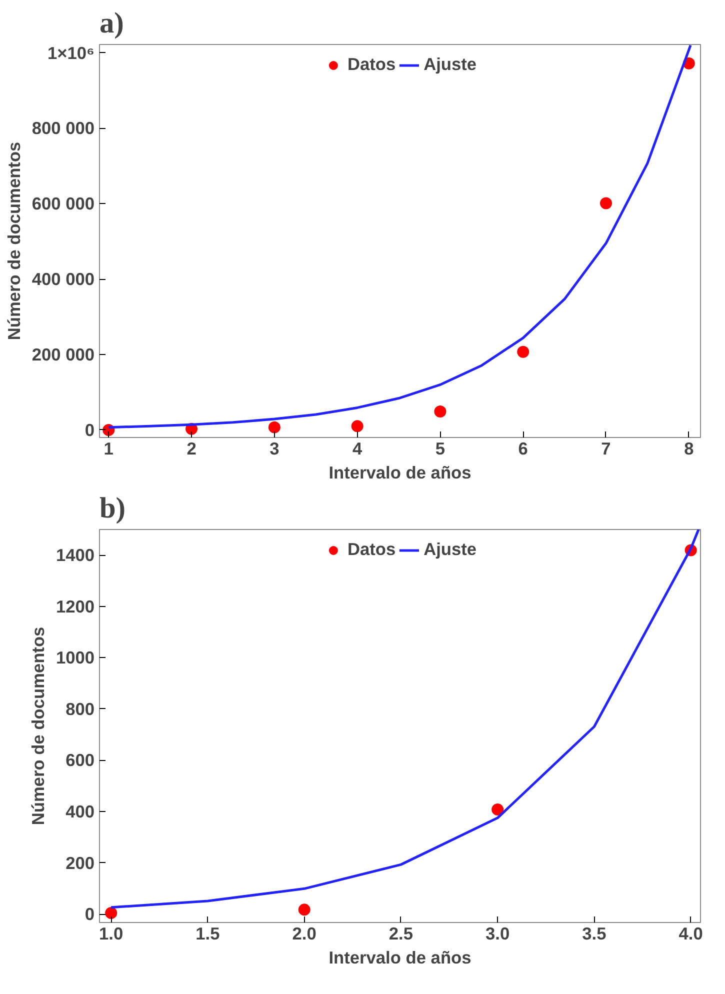  What do you see at coordinates (75, 606) in the screenshot?
I see `y-tick-label: 1200` at bounding box center [75, 606].